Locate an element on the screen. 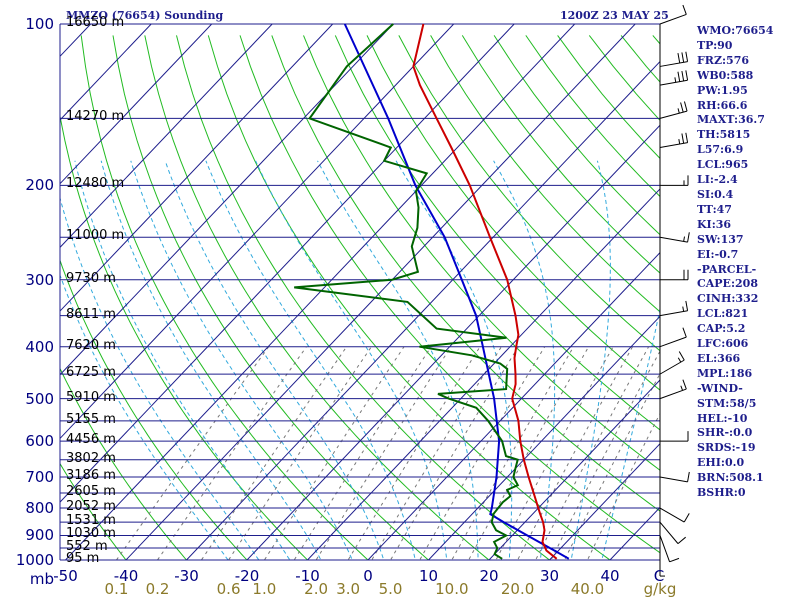 The height and width of the screenshot is (600, 800). pressure-unit-label: mb is located at coordinates (41, 579).